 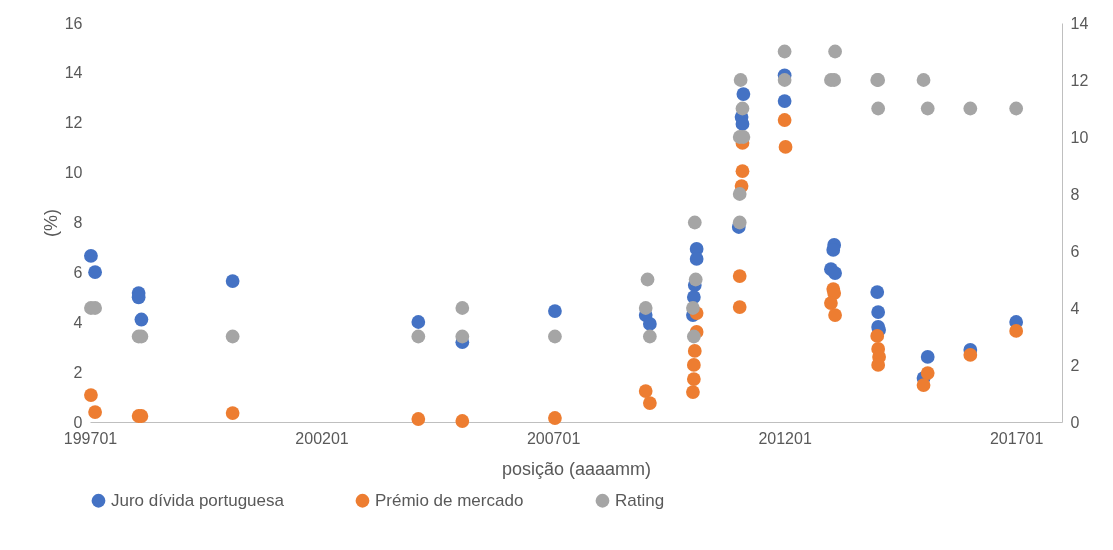 What do you see at coordinates (1075, 194) in the screenshot?
I see `y2-tick-label: 8` at bounding box center [1075, 194].